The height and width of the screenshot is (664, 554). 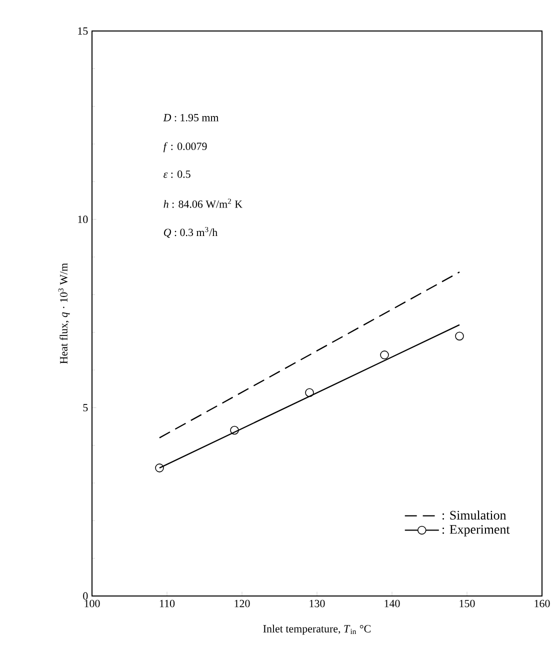 What do you see at coordinates (392, 604) in the screenshot?
I see `x-tick-label: 140` at bounding box center [392, 604].